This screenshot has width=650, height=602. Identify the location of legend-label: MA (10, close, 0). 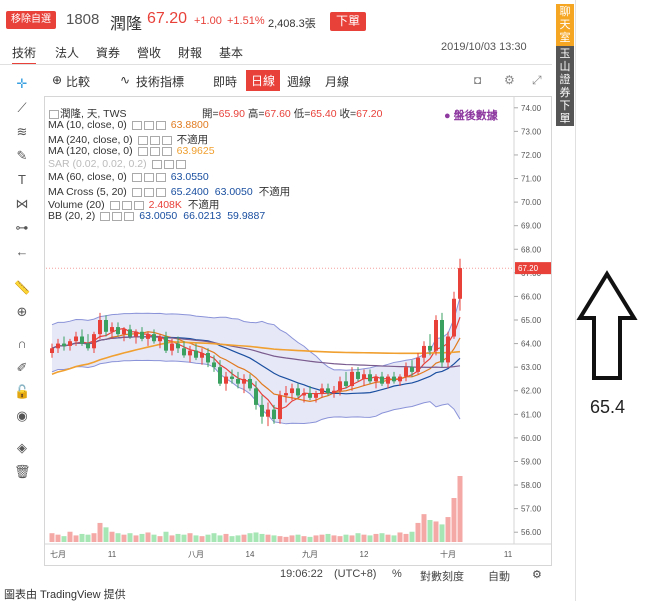
(87, 125).